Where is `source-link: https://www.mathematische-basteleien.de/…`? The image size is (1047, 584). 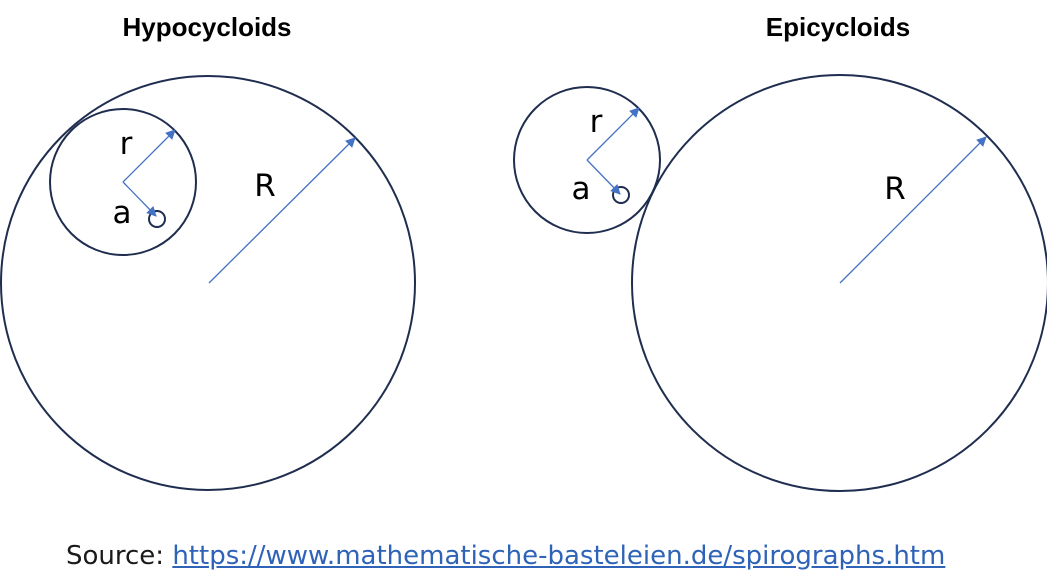 source-link: https://www.mathematische-basteleien.de/… is located at coordinates (559, 556).